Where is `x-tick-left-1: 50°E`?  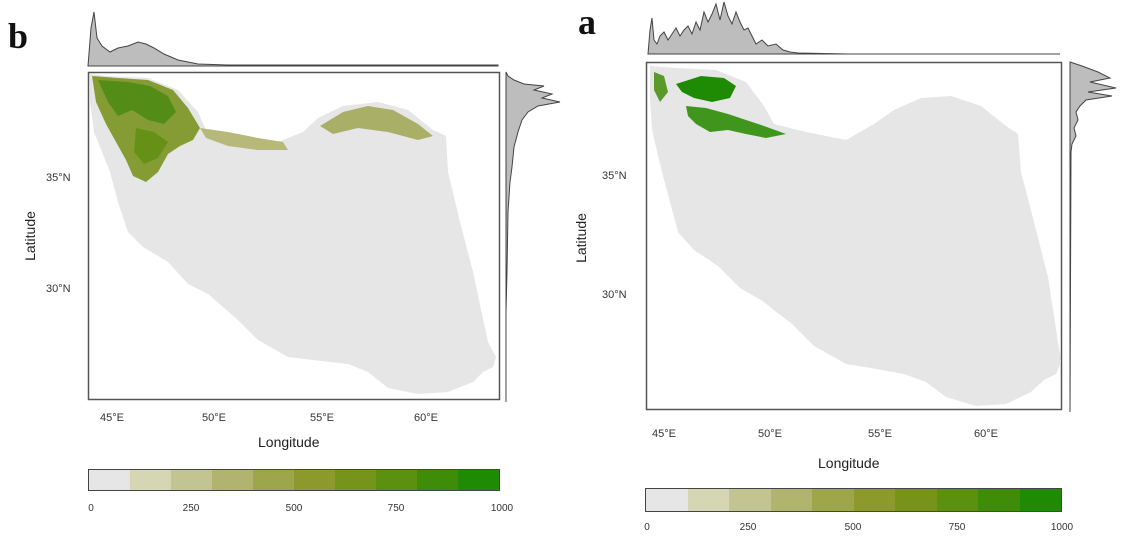 x-tick-left-1: 50°E is located at coordinates (214, 418).